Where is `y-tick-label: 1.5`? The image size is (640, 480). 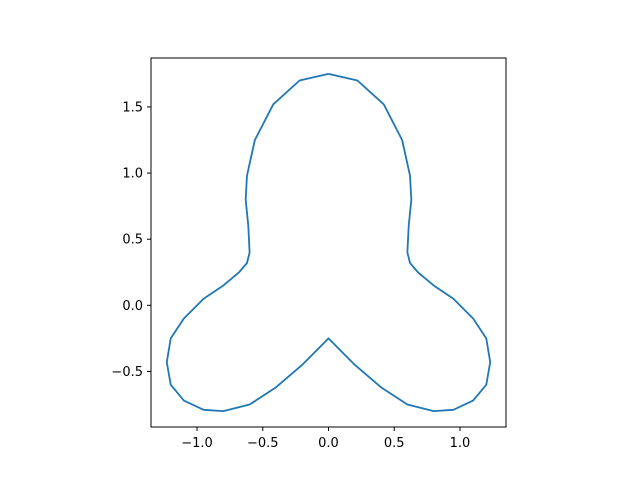
y-tick-label: 1.5 is located at coordinates (132, 107).